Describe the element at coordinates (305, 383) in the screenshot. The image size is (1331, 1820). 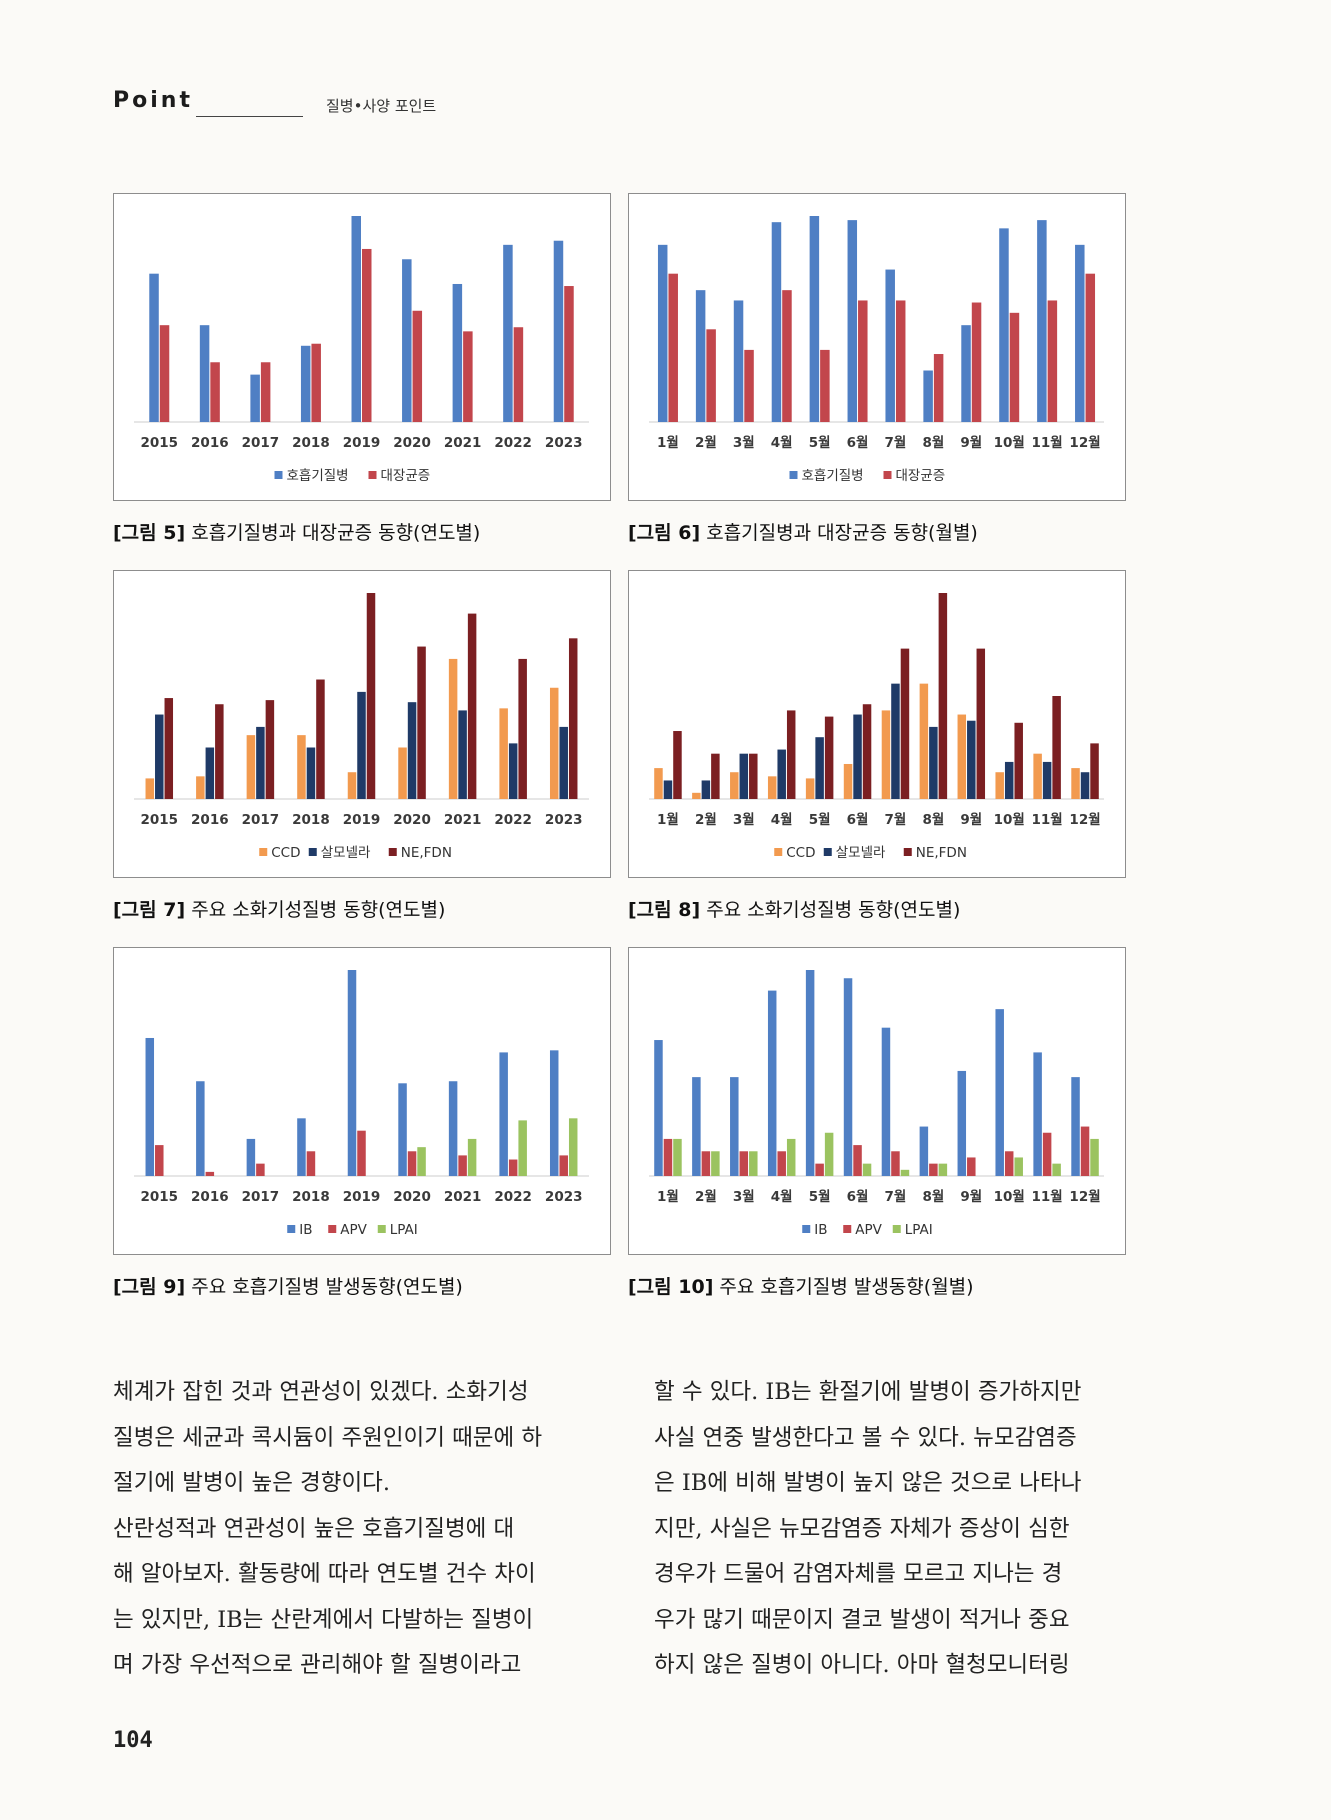
I see `bar-호흡기질병-2018` at that location.